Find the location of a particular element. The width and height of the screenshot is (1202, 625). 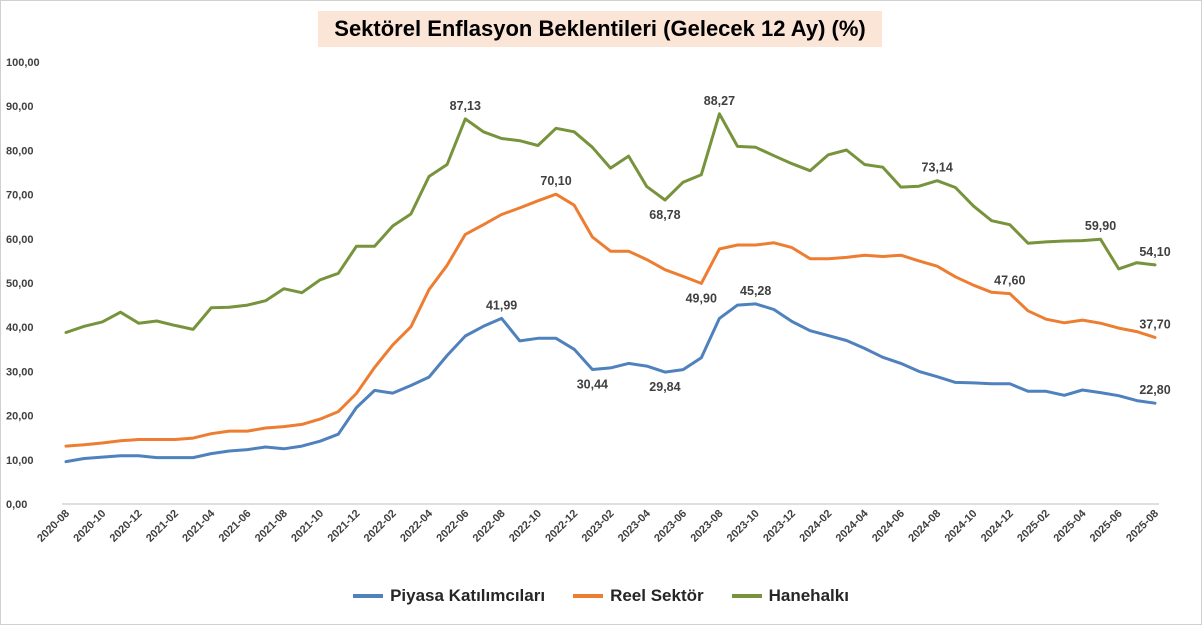

x-tick-label: 2024-08 is located at coordinates (924, 526).